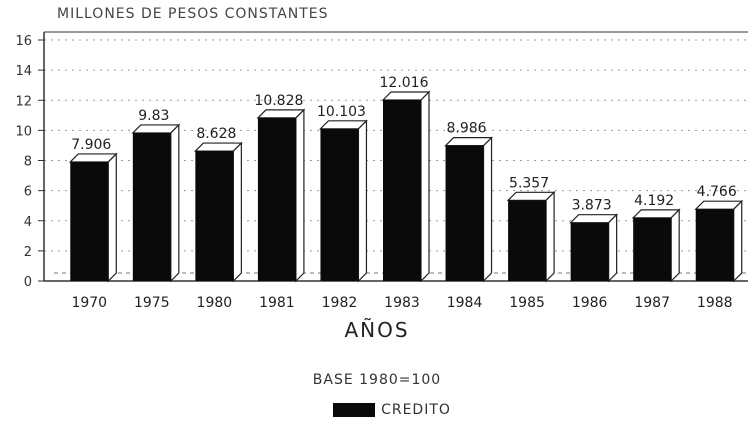 The width and height of the screenshot is (754, 425). I want to click on legend-swatch, so click(354, 410).